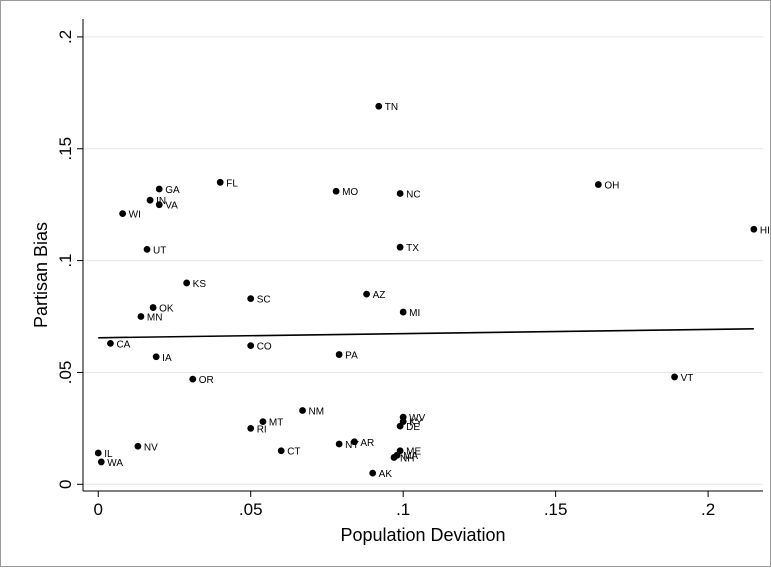 The width and height of the screenshot is (771, 568). I want to click on point-label-wi: WI, so click(135, 215).